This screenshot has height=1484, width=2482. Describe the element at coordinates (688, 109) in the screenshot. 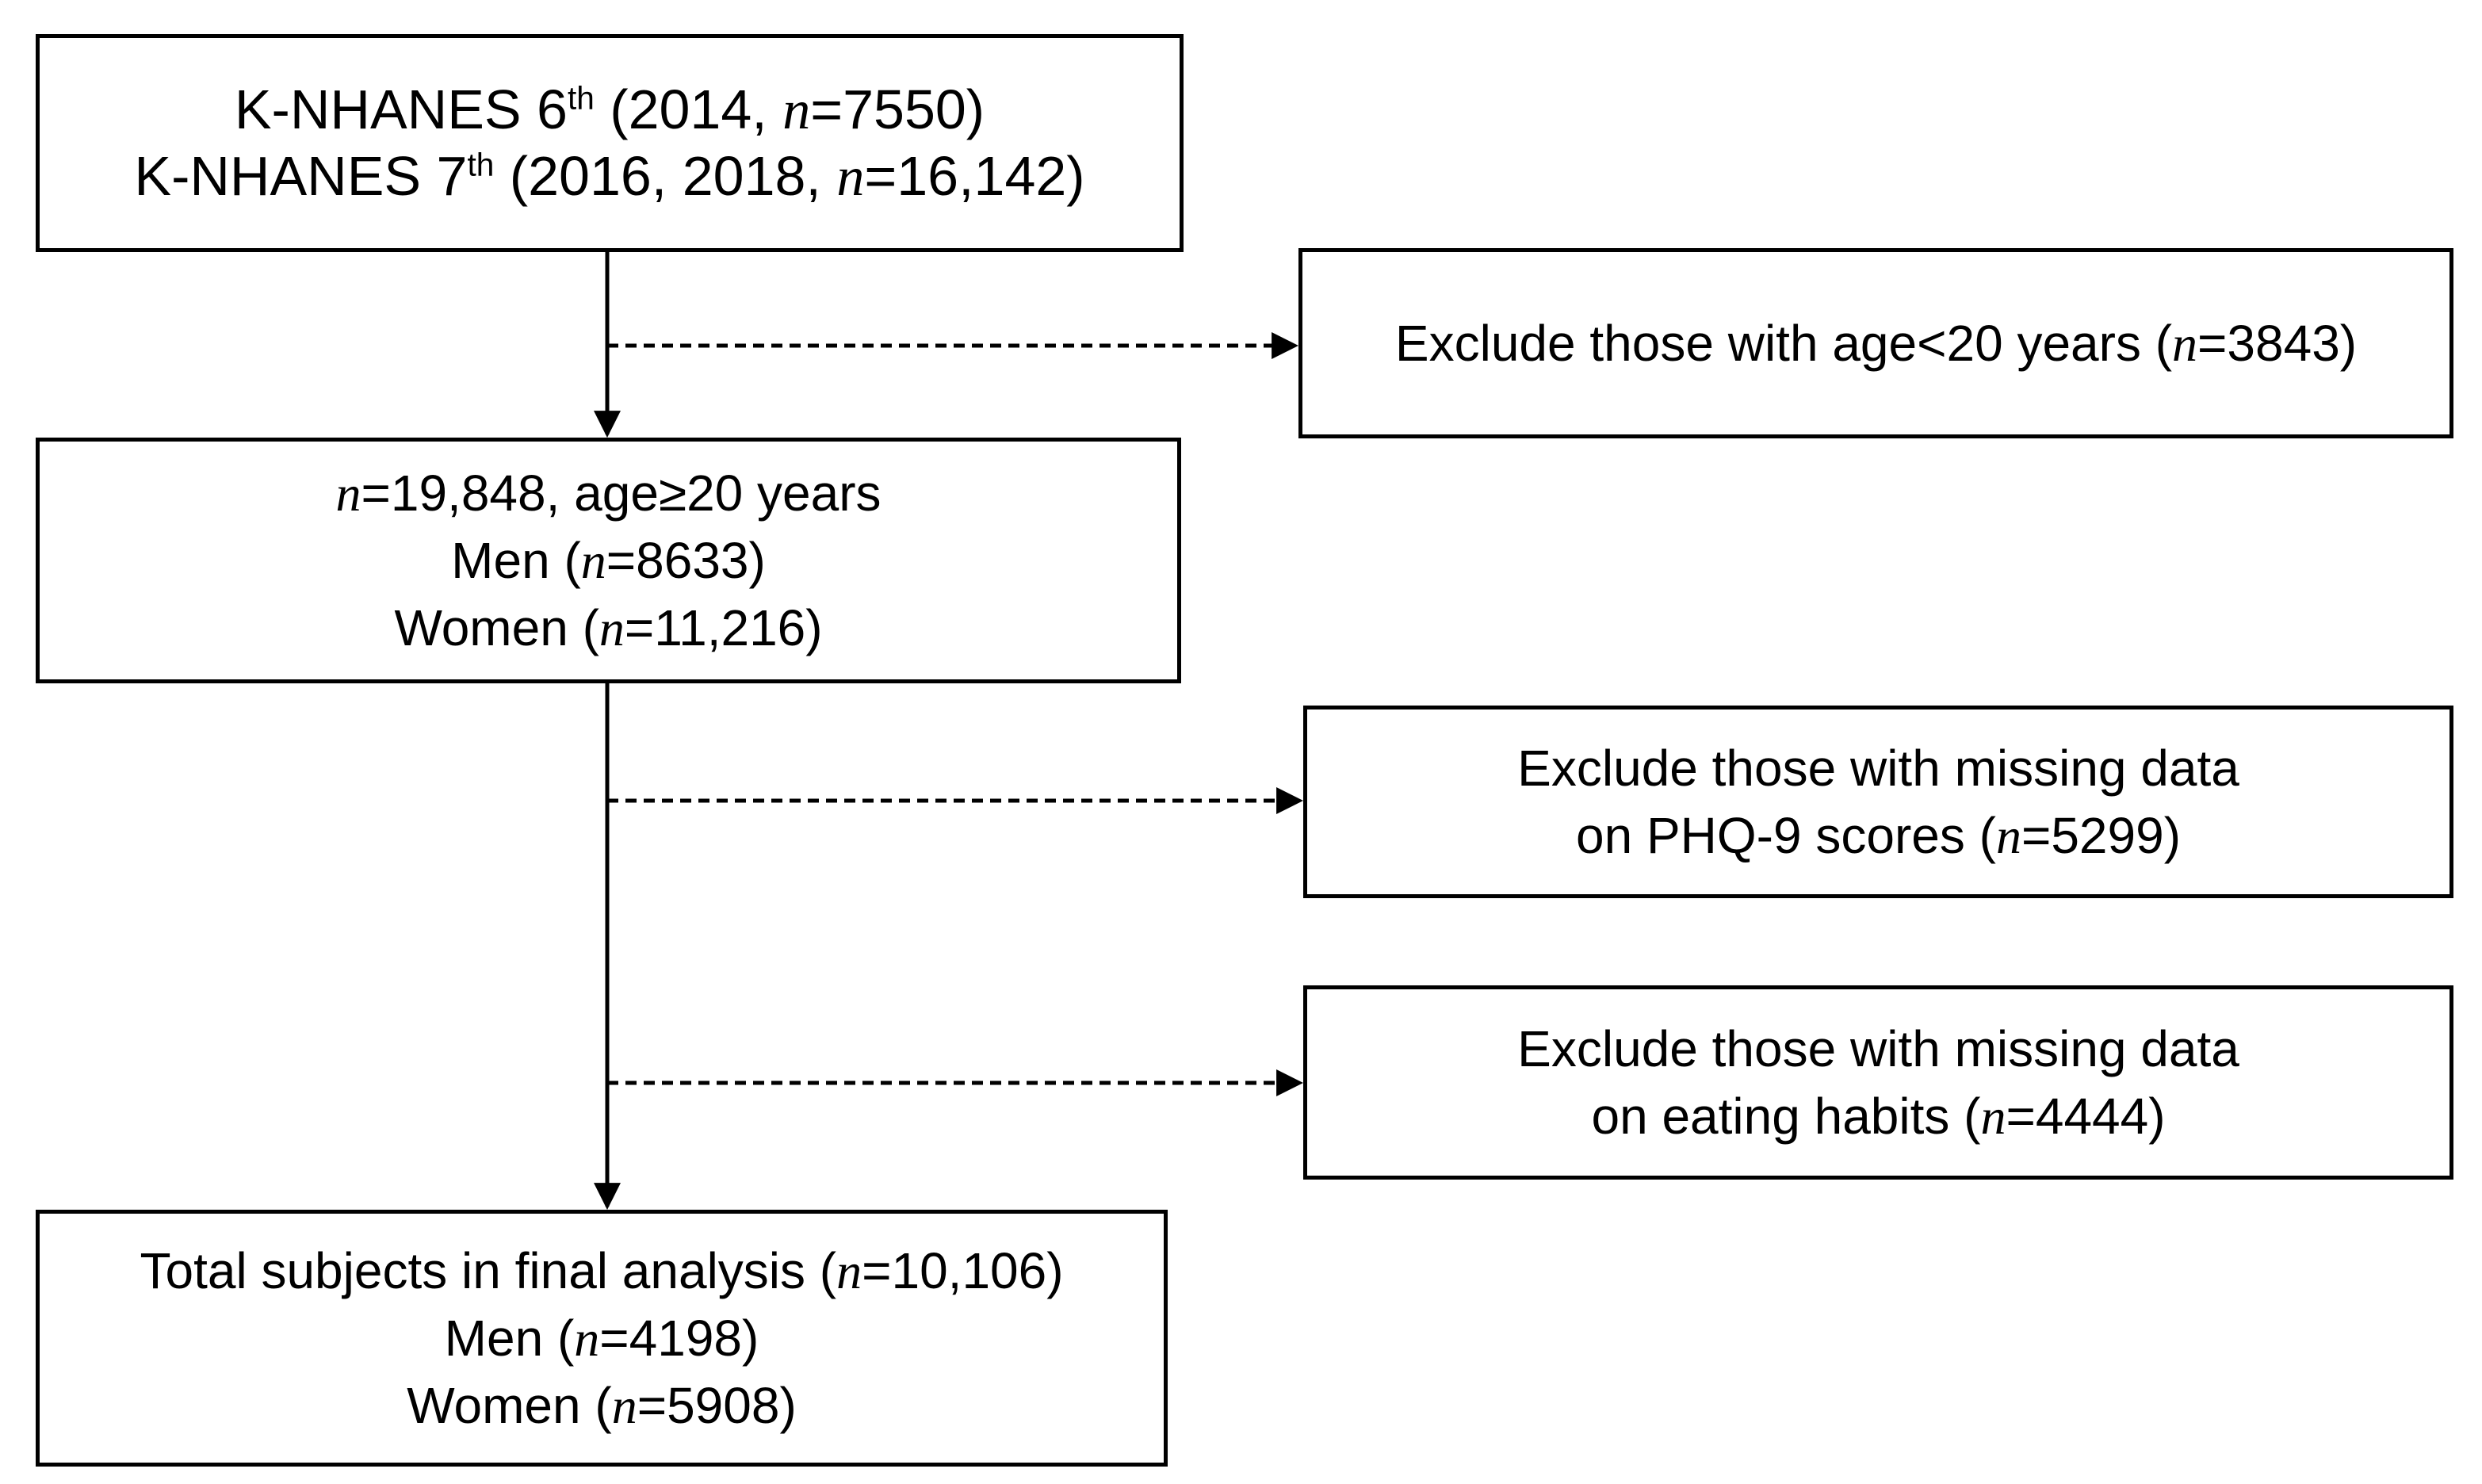

I see `text-mid: (2014,` at that location.